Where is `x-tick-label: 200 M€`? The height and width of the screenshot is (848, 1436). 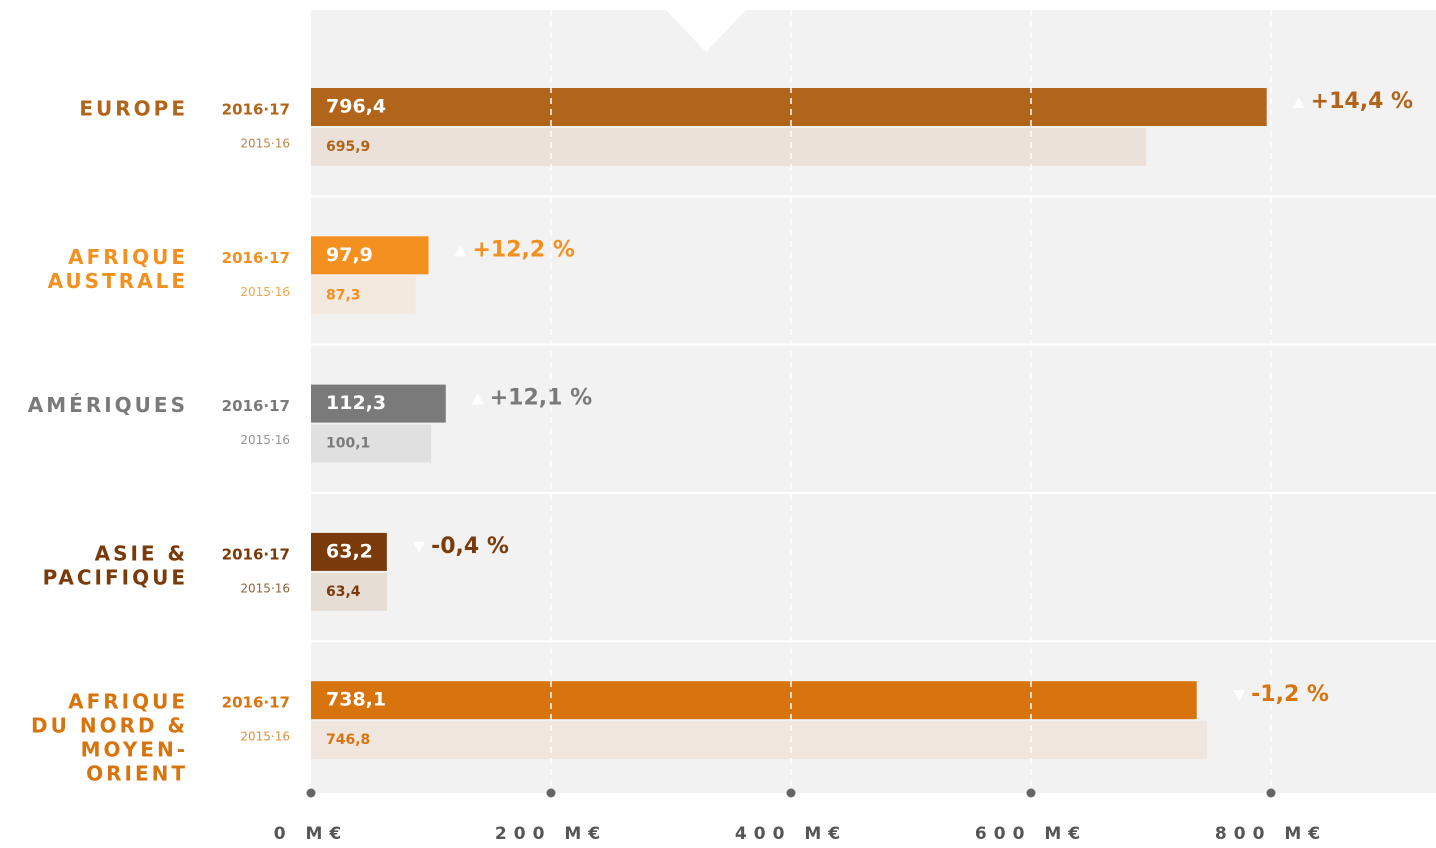
x-tick-label: 200 M€ is located at coordinates (551, 834).